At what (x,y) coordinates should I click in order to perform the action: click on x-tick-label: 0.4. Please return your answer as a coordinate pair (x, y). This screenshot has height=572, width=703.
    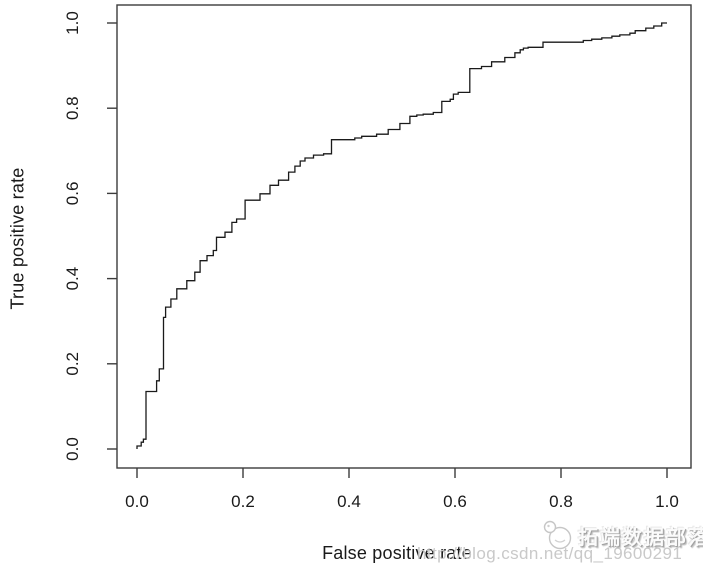
    Looking at the image, I should click on (349, 501).